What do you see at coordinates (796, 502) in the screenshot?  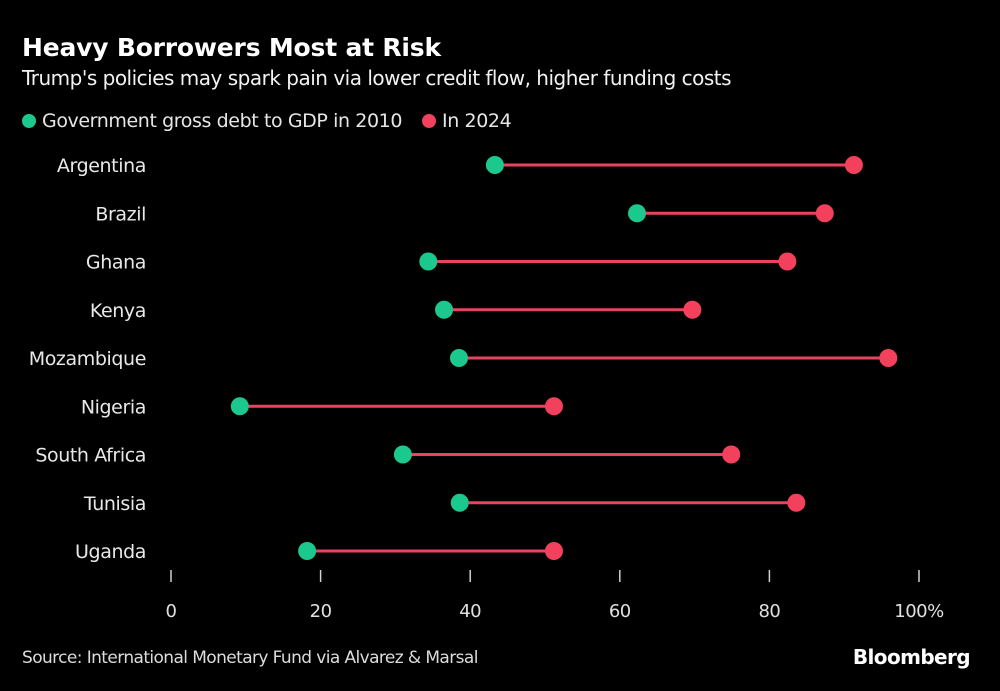 I see `point-2024-tunisia` at bounding box center [796, 502].